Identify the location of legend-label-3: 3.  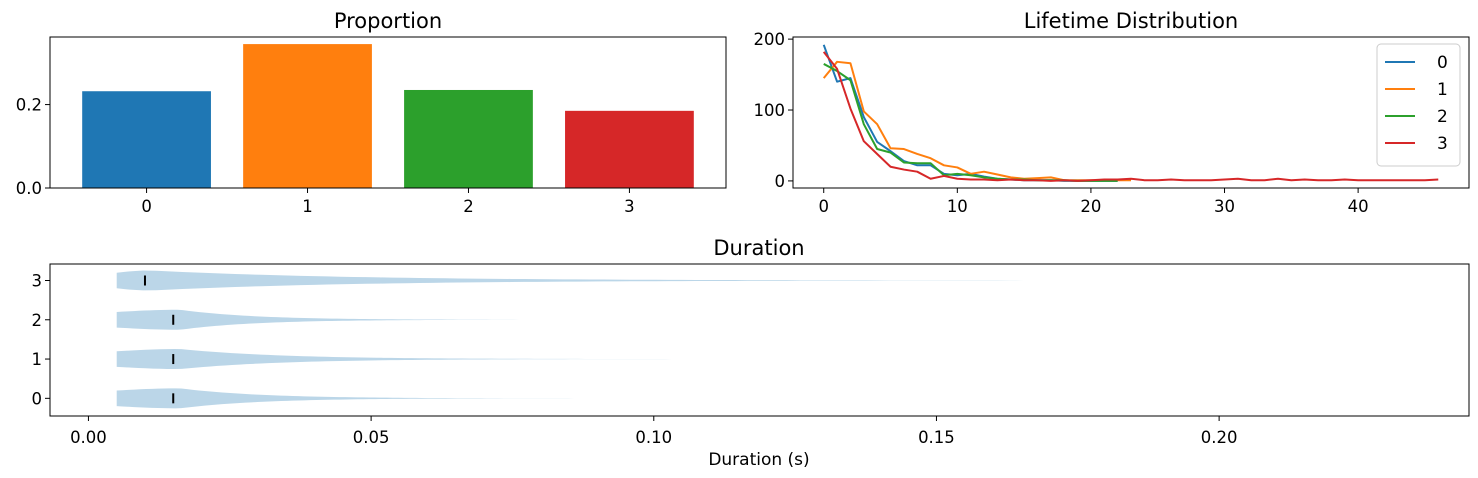
(1442, 144).